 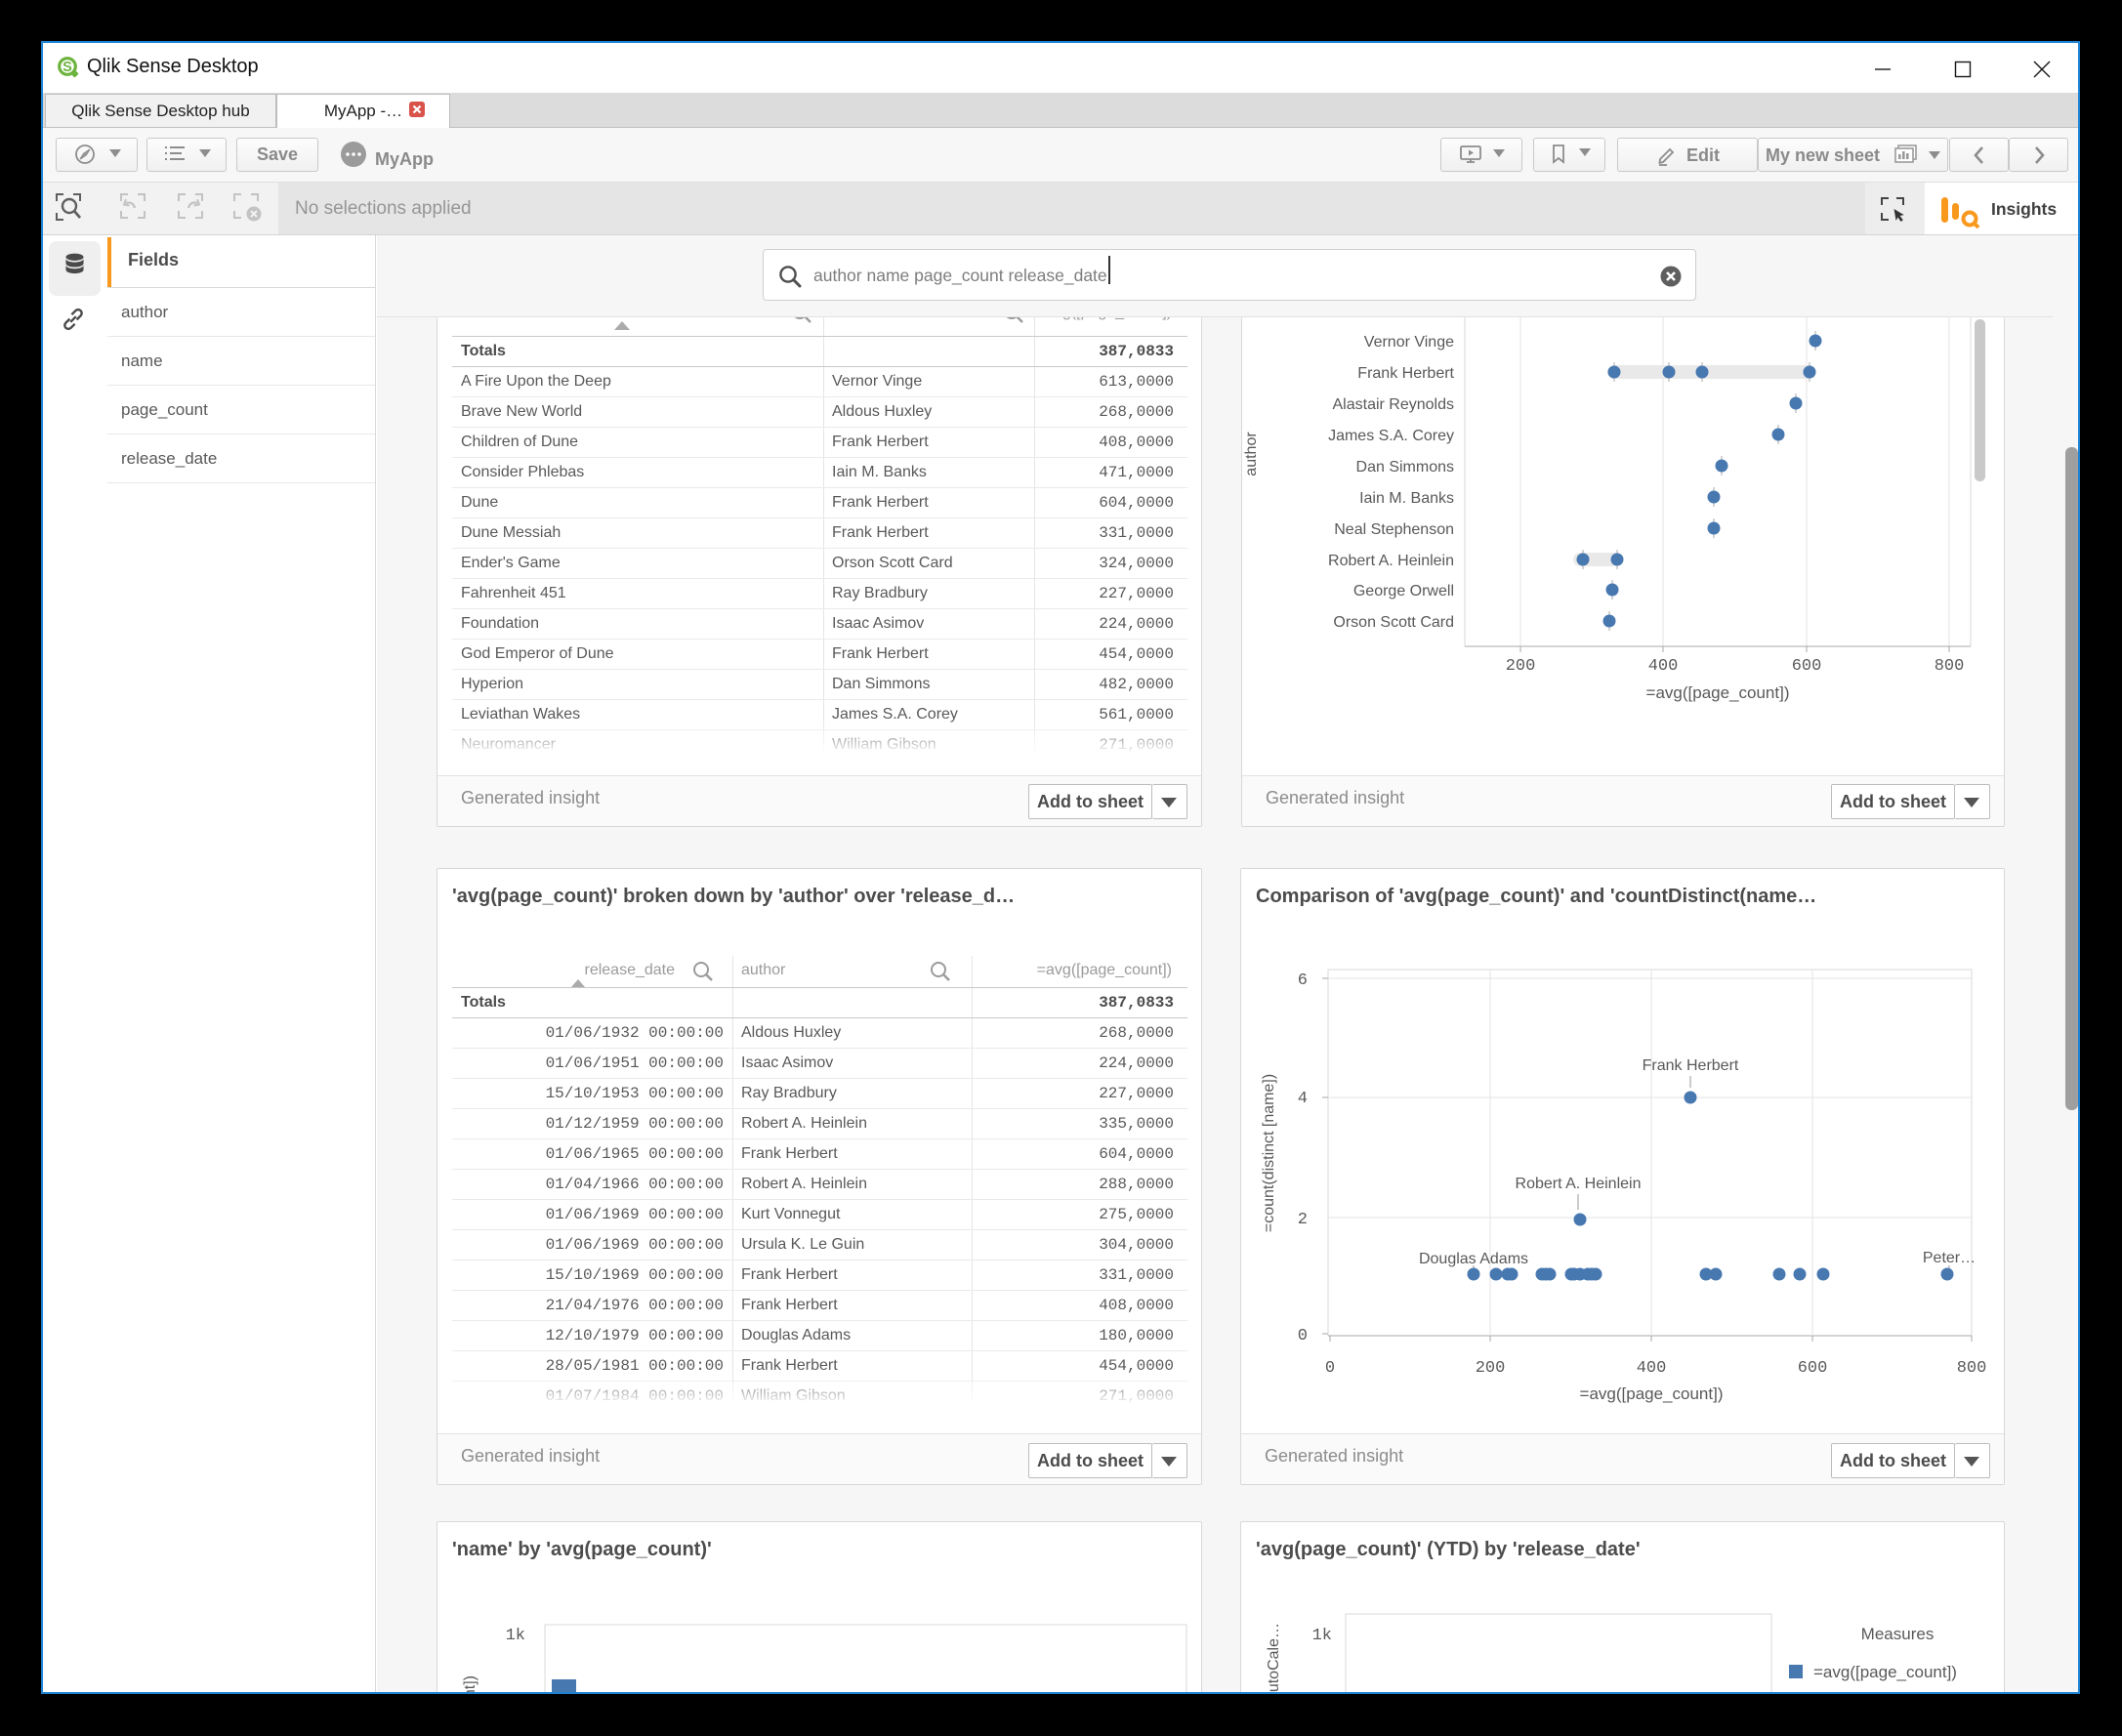 I want to click on svg-text: Vernor Vinge, so click(x=1409, y=342).